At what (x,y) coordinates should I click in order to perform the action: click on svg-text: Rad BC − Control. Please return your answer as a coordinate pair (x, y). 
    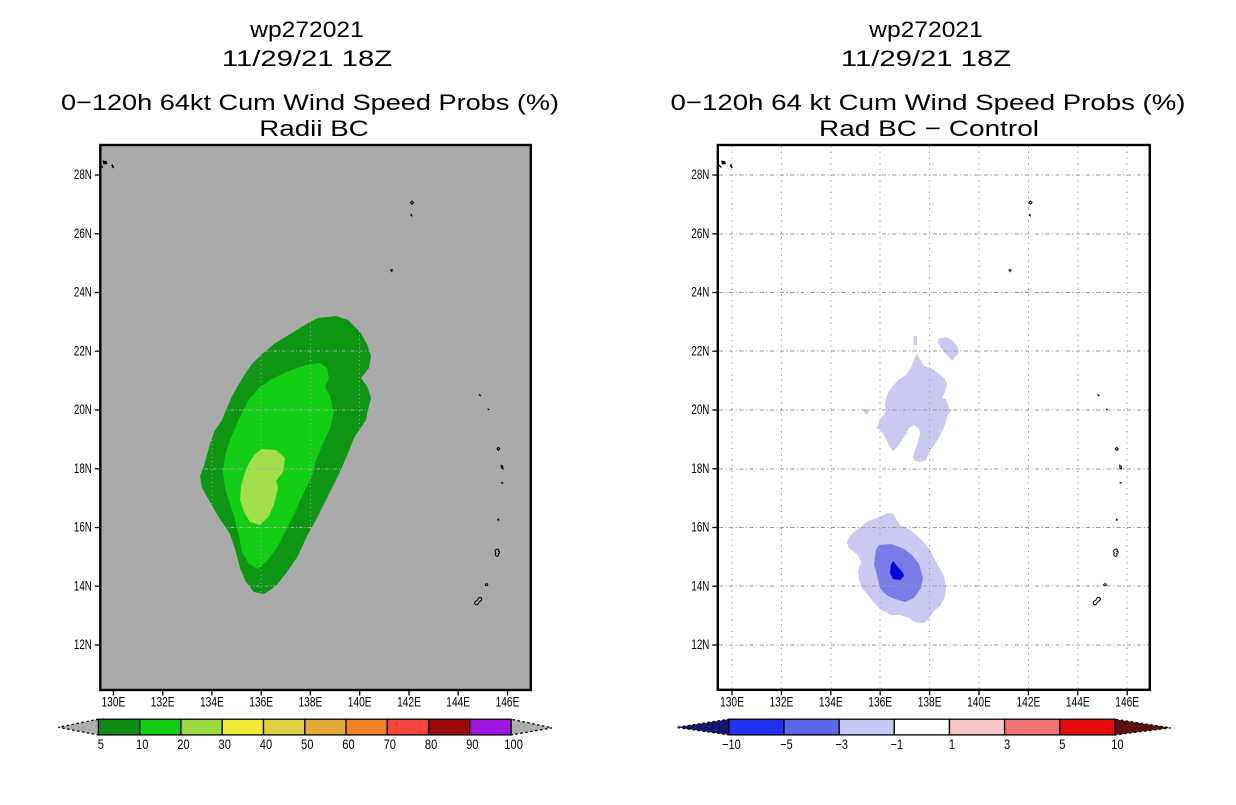
    Looking at the image, I should click on (929, 128).